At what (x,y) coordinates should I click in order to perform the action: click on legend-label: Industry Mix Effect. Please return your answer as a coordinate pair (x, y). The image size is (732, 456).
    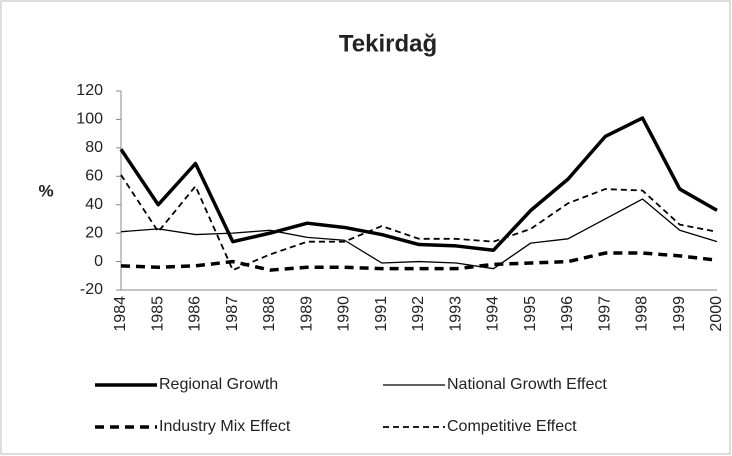
    Looking at the image, I should click on (225, 426).